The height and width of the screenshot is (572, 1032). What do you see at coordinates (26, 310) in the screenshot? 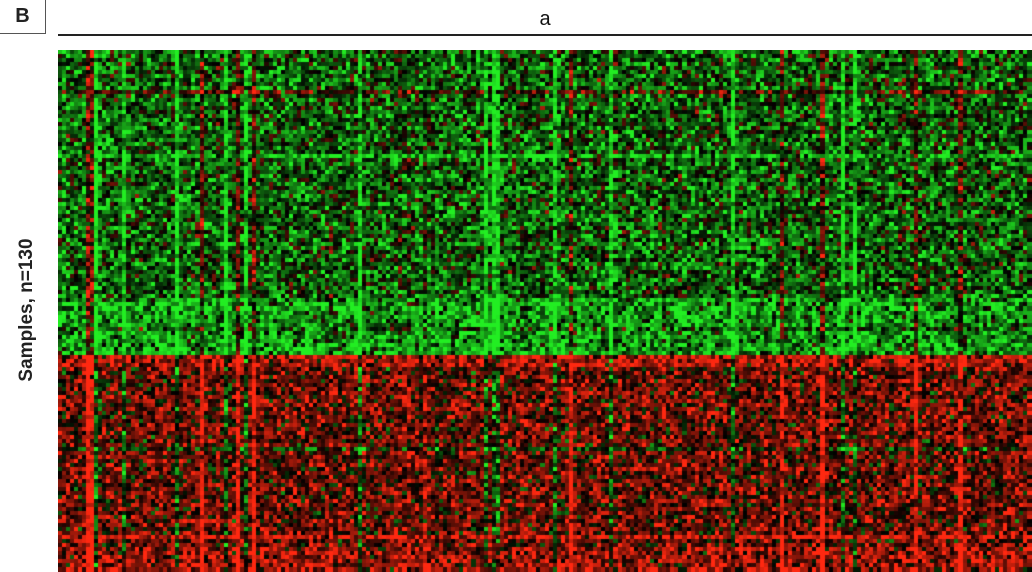
I see `y-axis-label: Samples, n=130` at bounding box center [26, 310].